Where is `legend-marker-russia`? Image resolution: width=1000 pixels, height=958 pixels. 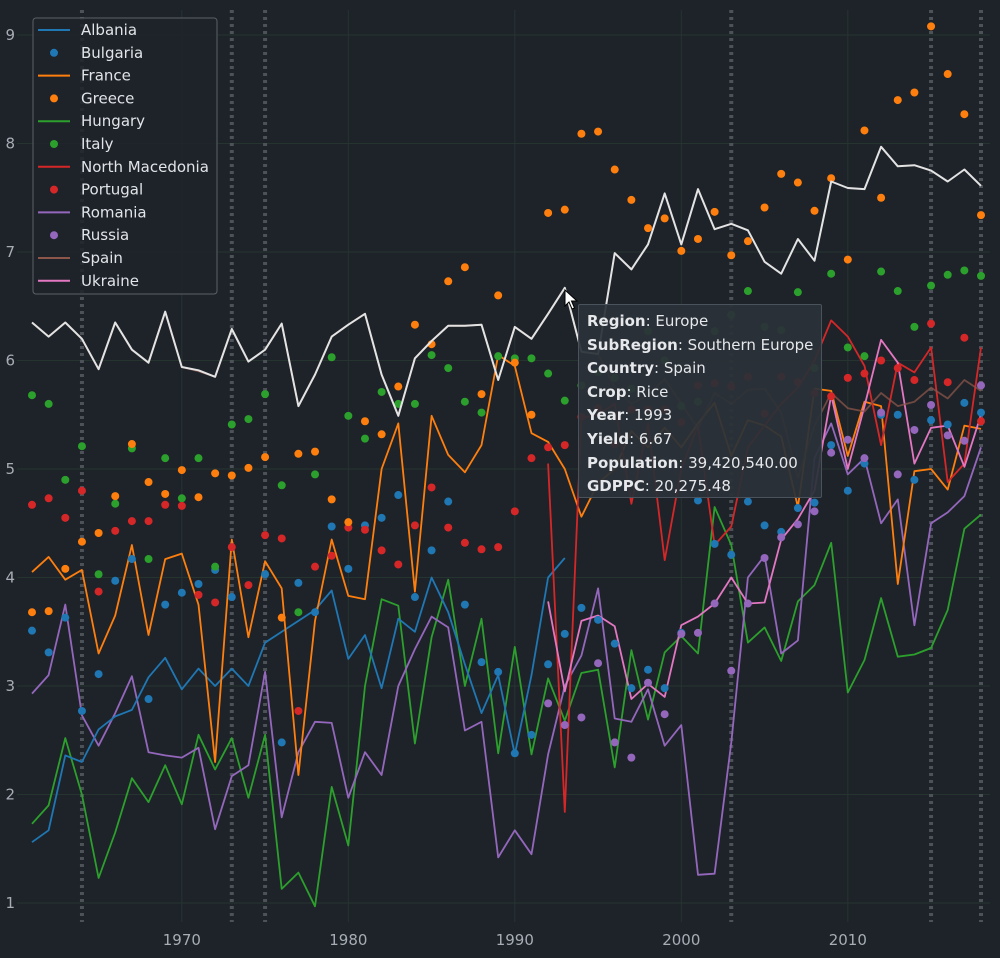
legend-marker-russia is located at coordinates (54, 235).